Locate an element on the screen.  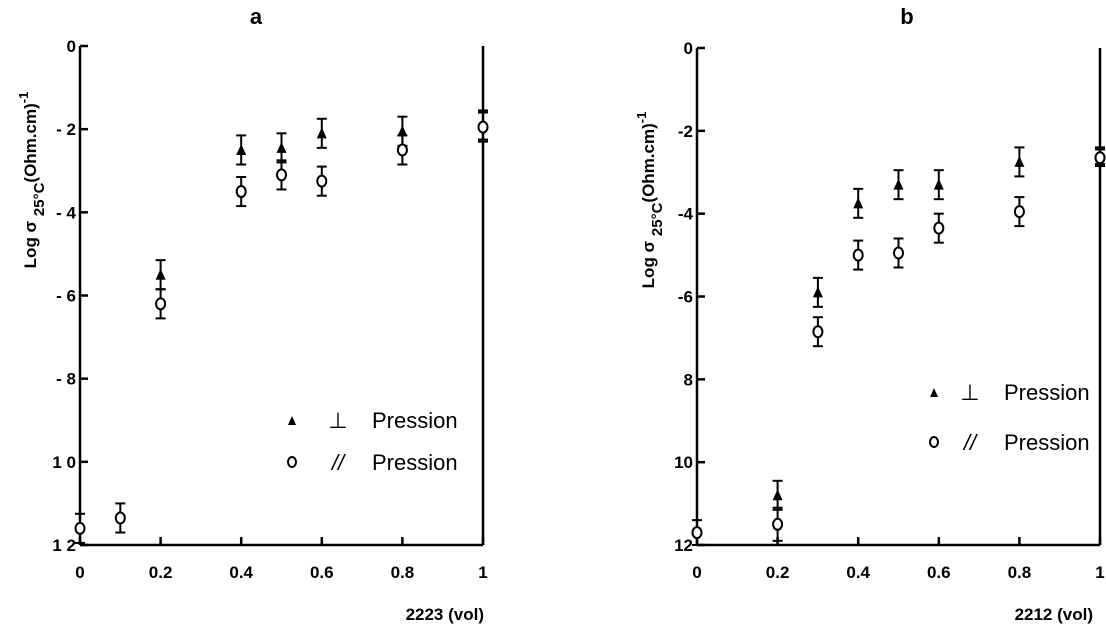
x-axis-label: 2223 (vol) is located at coordinates (445, 614).